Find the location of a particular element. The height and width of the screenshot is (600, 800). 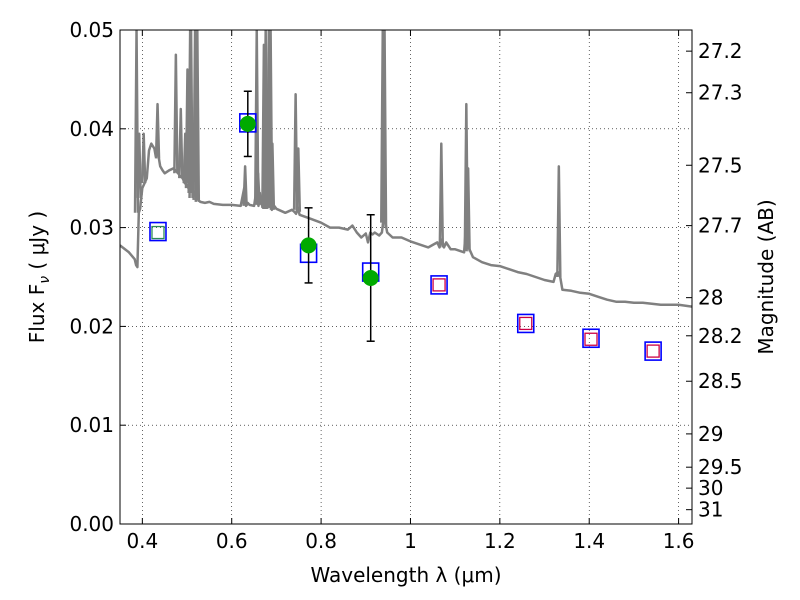

x-tick-label: 0.4 is located at coordinates (142, 541).